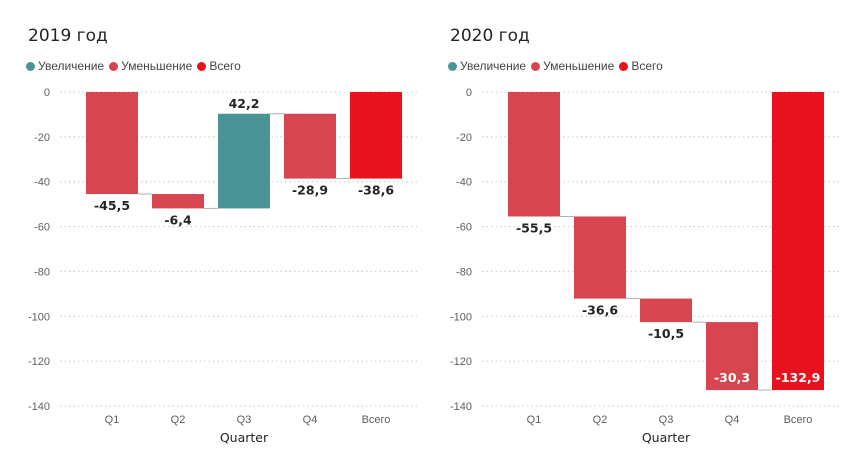  What do you see at coordinates (376, 190) in the screenshot?
I see `data-label: -38,6` at bounding box center [376, 190].